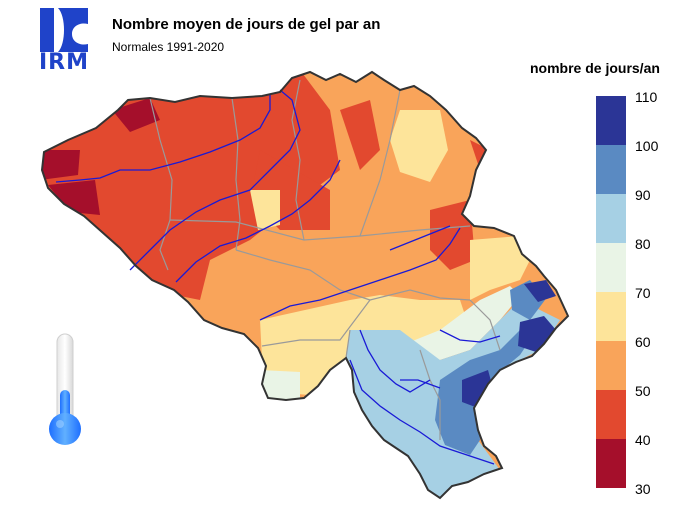 Image resolution: width=700 pixels, height=507 pixels. I want to click on legend-tick-100: 100, so click(647, 146).